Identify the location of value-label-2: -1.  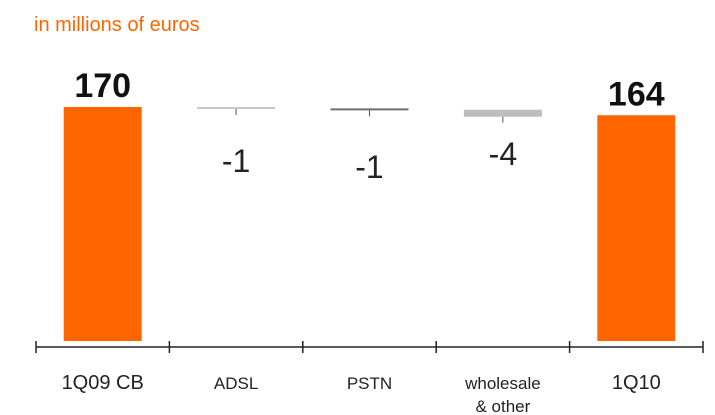
(369, 167).